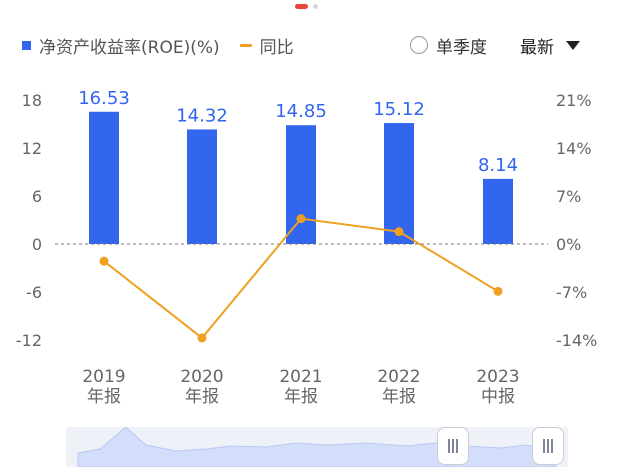 Image resolution: width=624 pixels, height=471 pixels. I want to click on navigator-right-handle, so click(547, 446).